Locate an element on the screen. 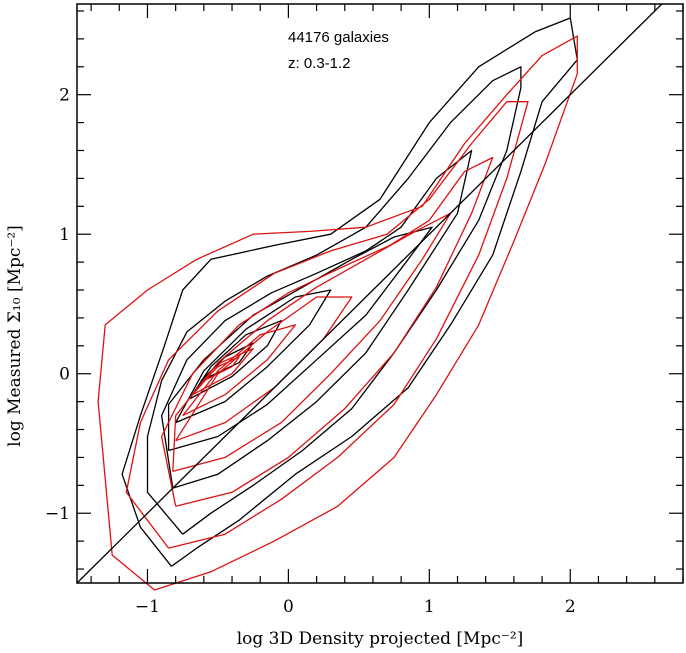  y-tick-label: −1 is located at coordinates (57, 514).